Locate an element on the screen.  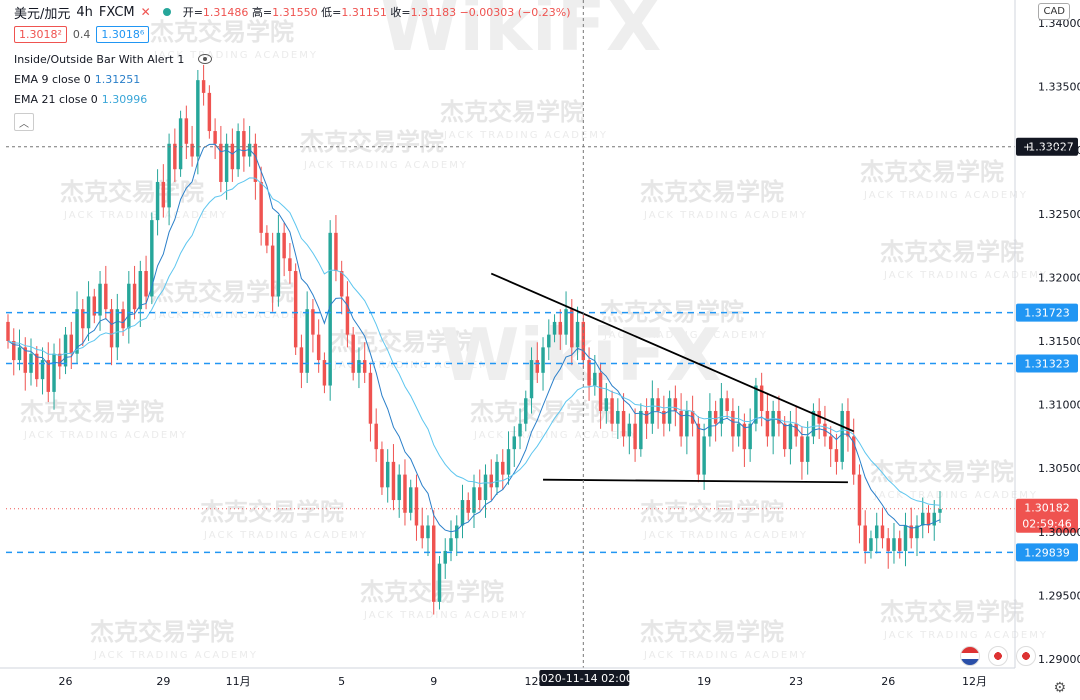
price-label: 1.31323 is located at coordinates (1047, 364).